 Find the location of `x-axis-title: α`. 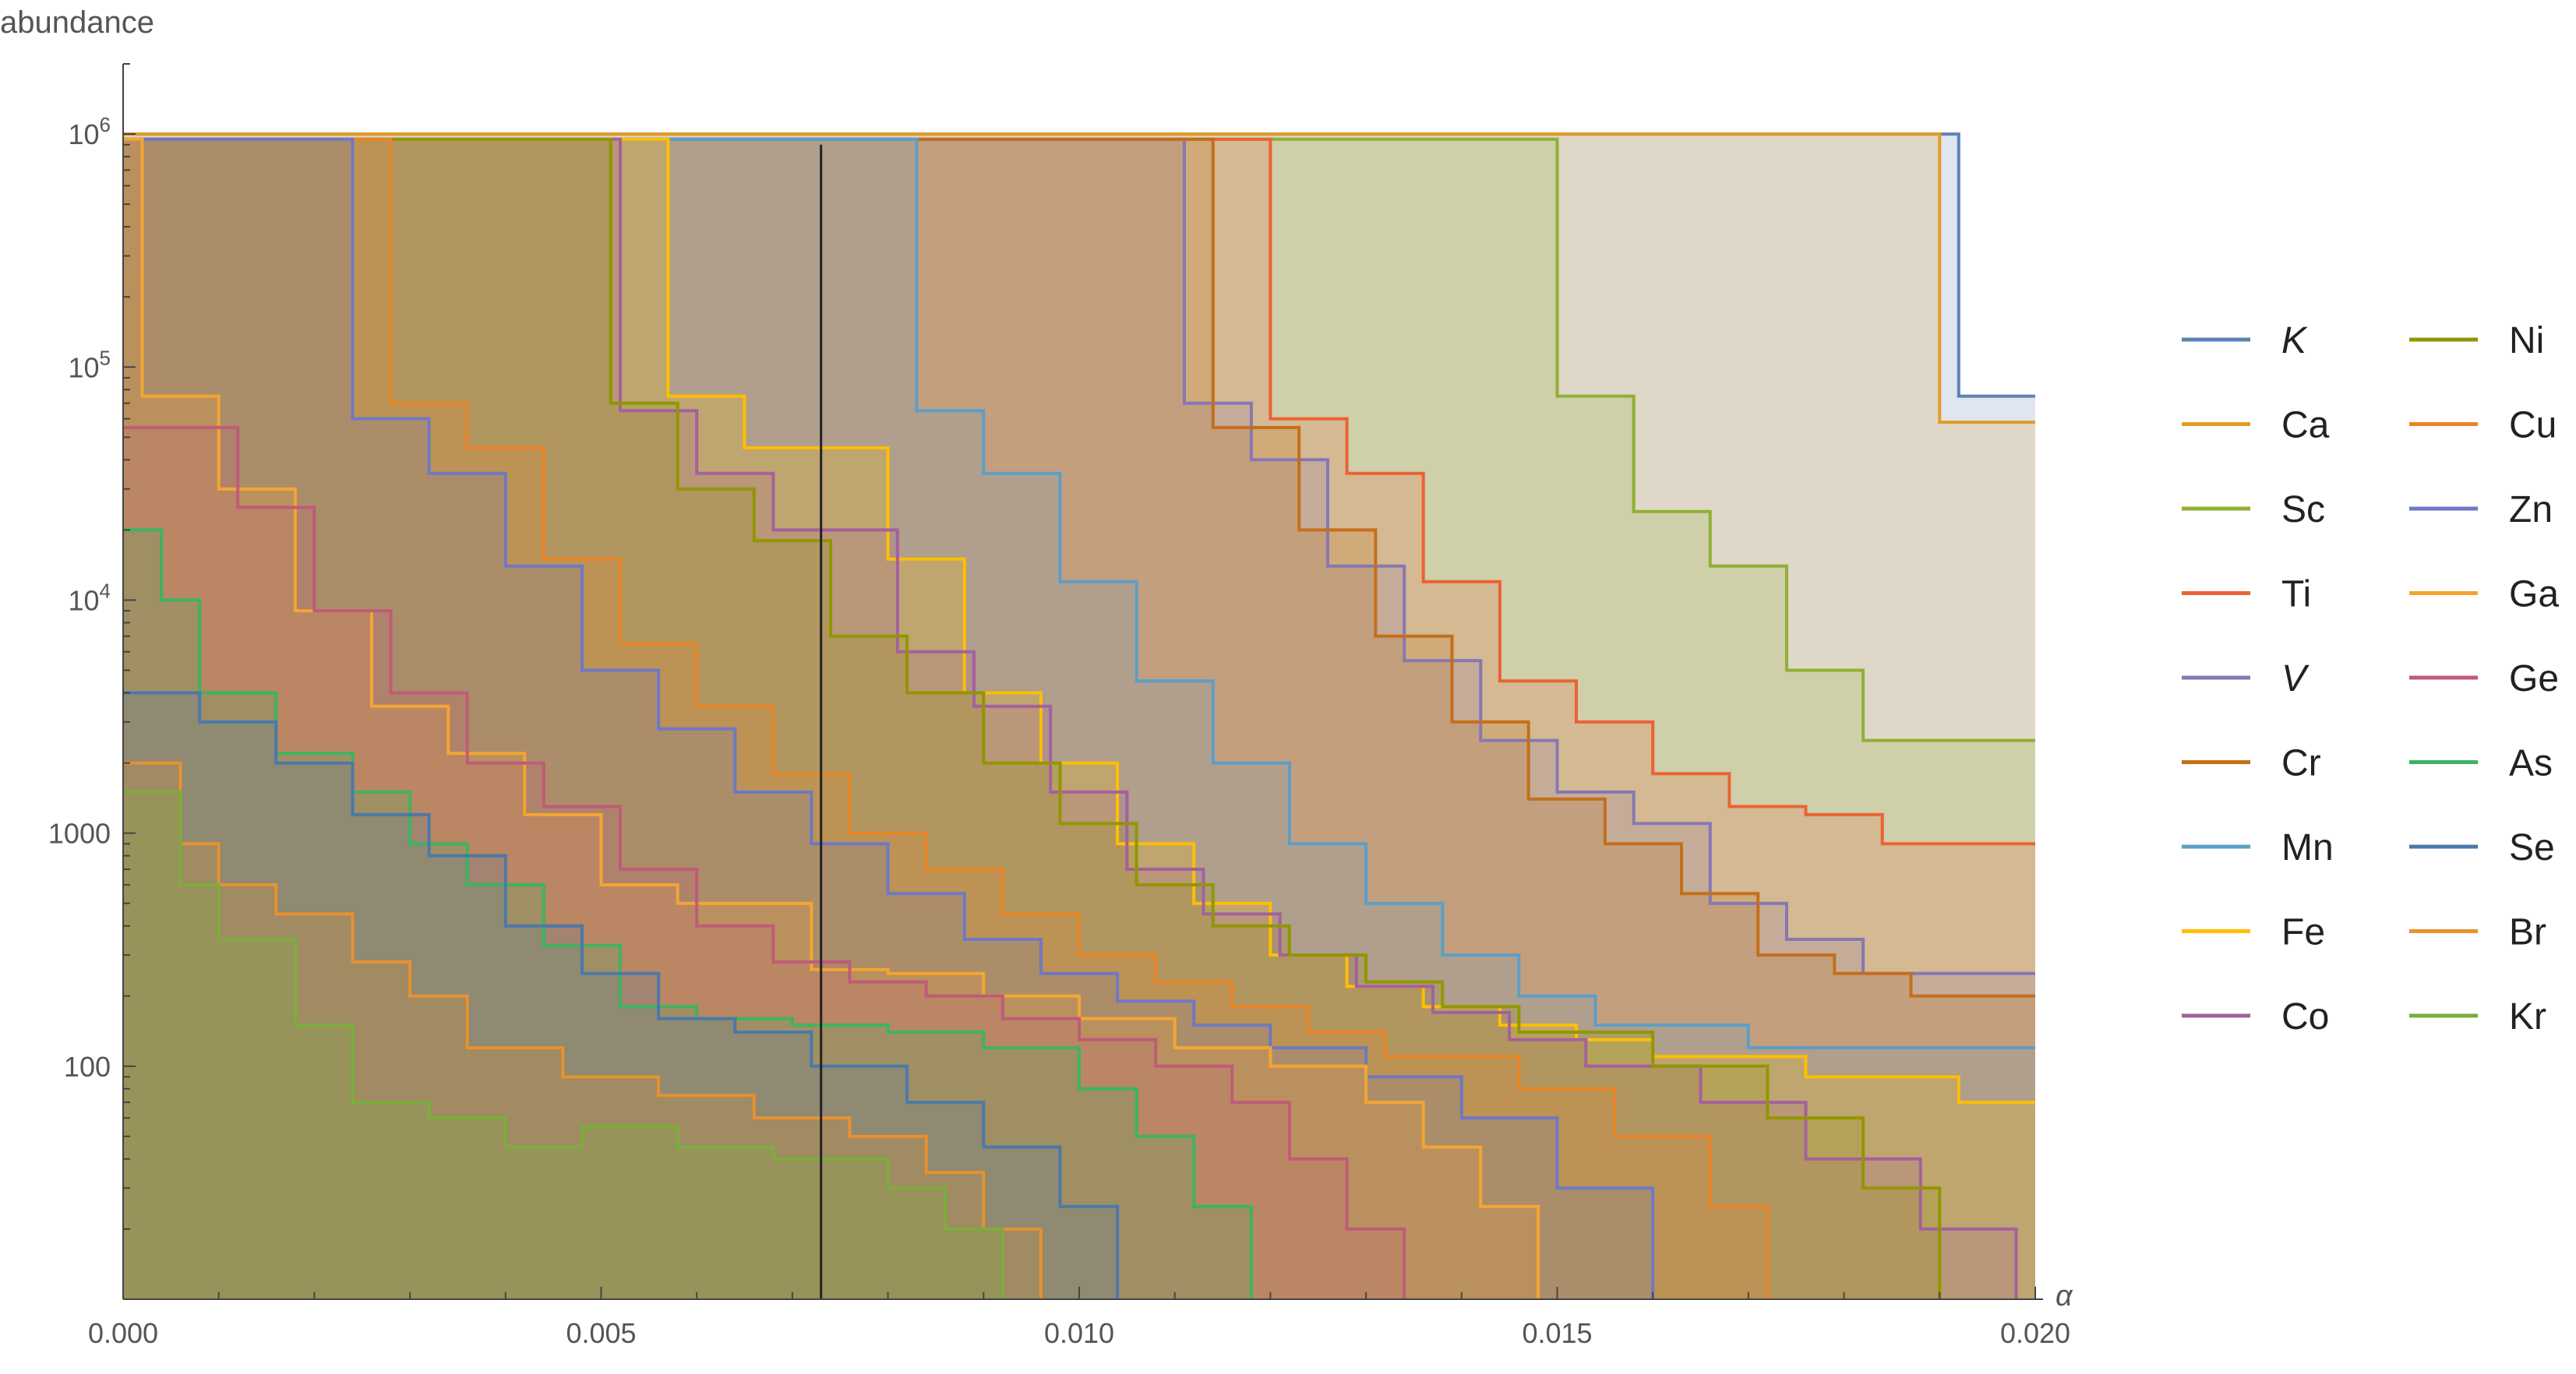

x-axis-title: α is located at coordinates (2064, 1296).